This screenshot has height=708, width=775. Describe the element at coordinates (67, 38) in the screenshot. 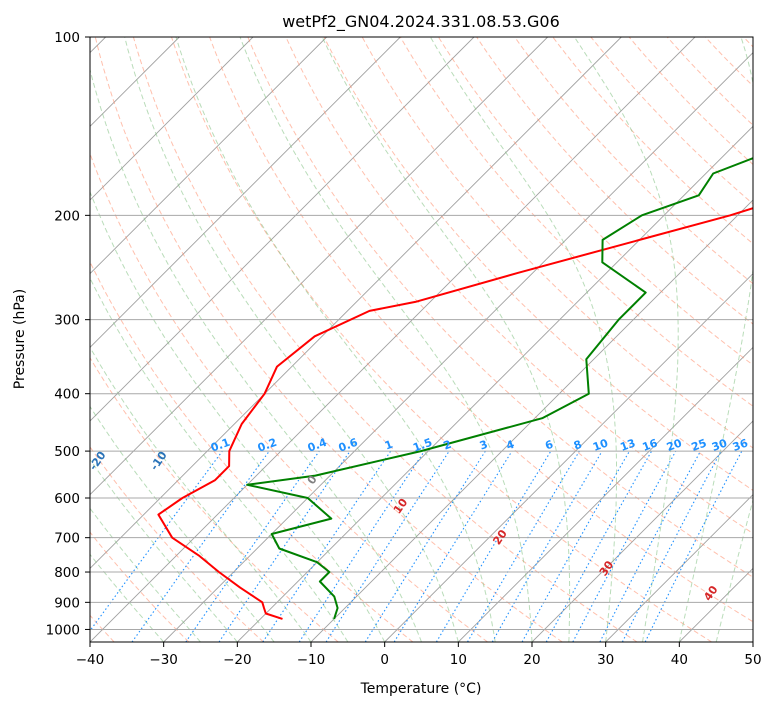

I see `y-tick-label: 100` at that location.